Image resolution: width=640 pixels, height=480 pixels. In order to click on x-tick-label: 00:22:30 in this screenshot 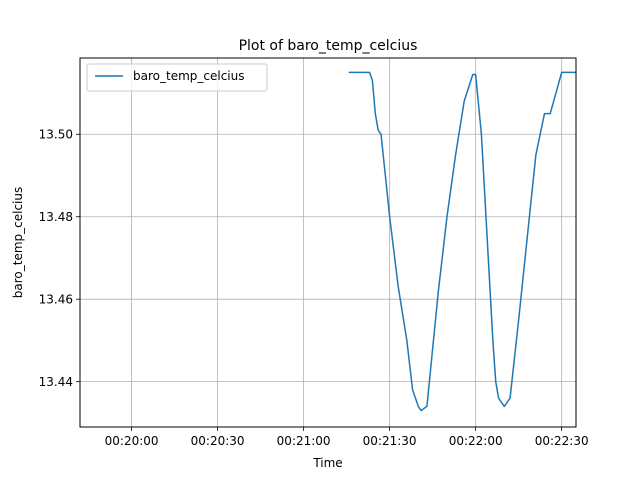, I will do `click(562, 441)`.